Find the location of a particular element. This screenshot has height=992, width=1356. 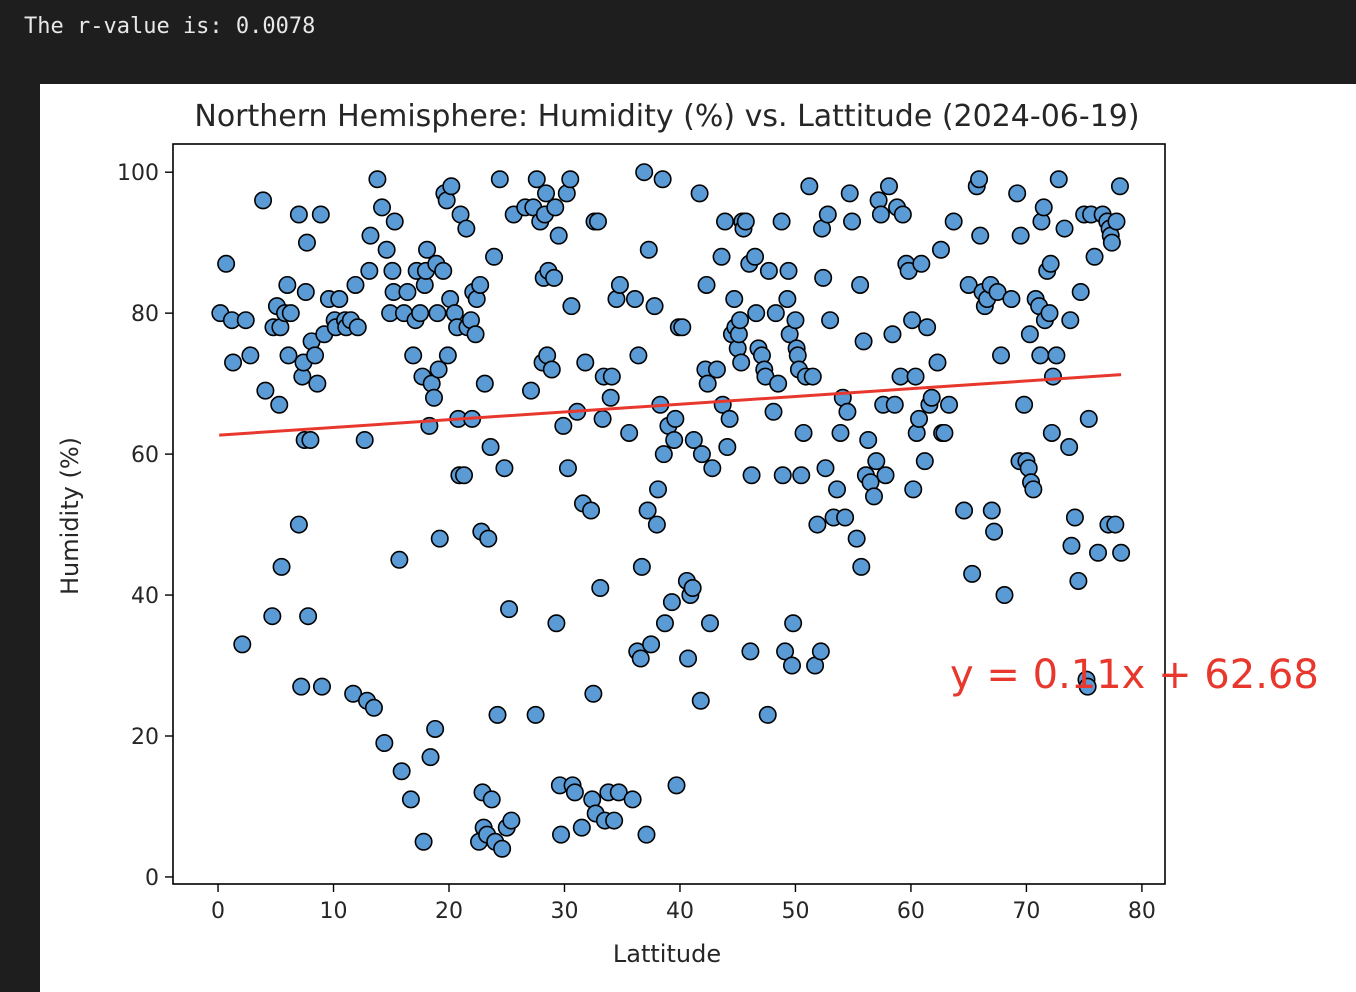

y-tick-label: 80 is located at coordinates (145, 314).